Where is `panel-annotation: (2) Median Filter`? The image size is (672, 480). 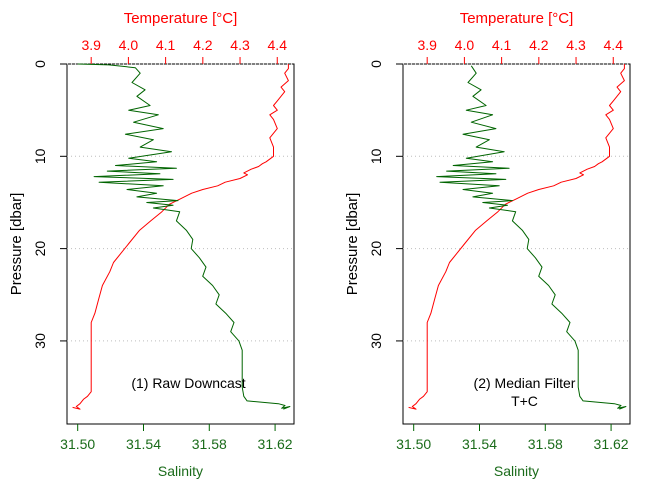
panel-annotation: (2) Median Filter is located at coordinates (525, 383).